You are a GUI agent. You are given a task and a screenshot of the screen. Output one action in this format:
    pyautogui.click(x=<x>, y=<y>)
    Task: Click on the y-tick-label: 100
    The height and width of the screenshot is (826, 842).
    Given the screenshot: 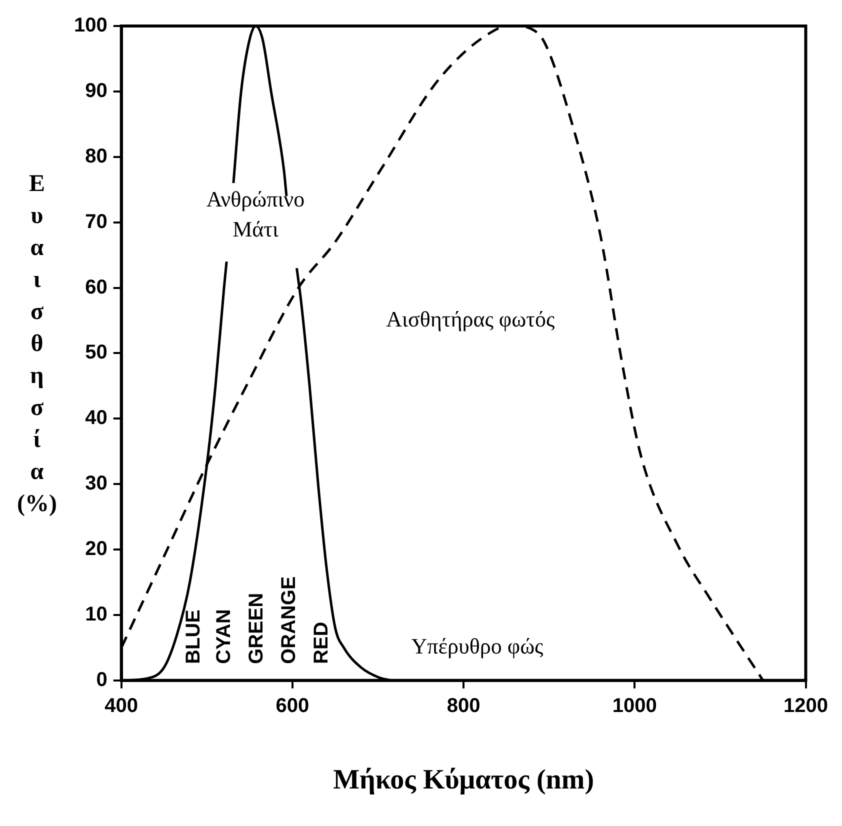 What is the action you would take?
    pyautogui.click(x=91, y=25)
    